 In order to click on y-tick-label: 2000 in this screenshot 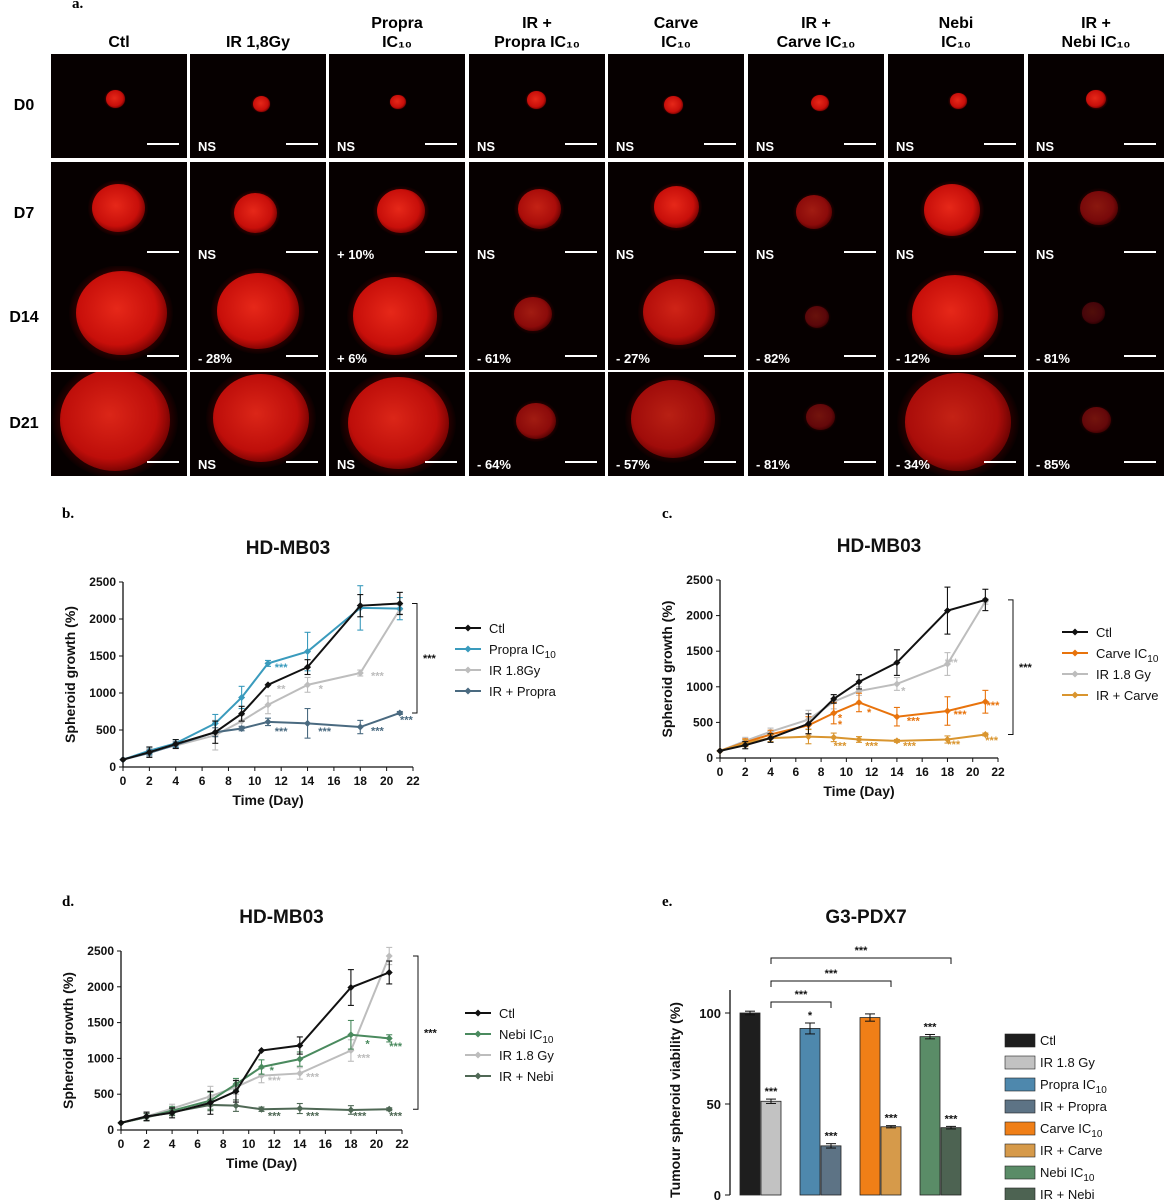, I will do `click(102, 619)`.